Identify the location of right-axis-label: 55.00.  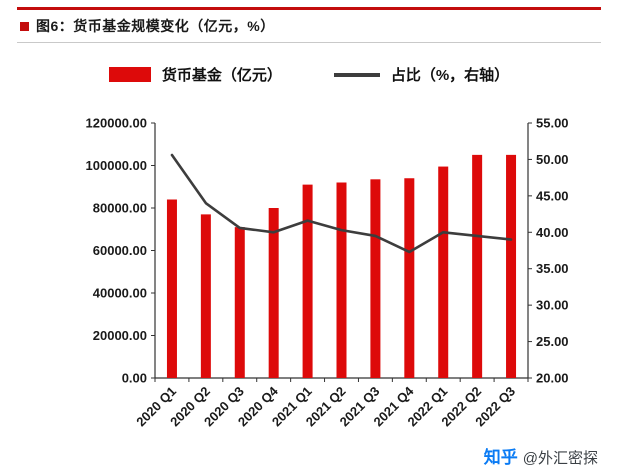
(552, 123).